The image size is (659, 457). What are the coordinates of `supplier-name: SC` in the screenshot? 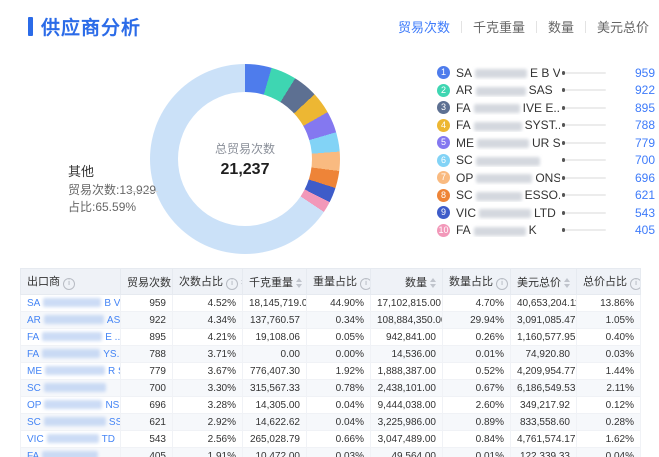 It's located at (508, 160).